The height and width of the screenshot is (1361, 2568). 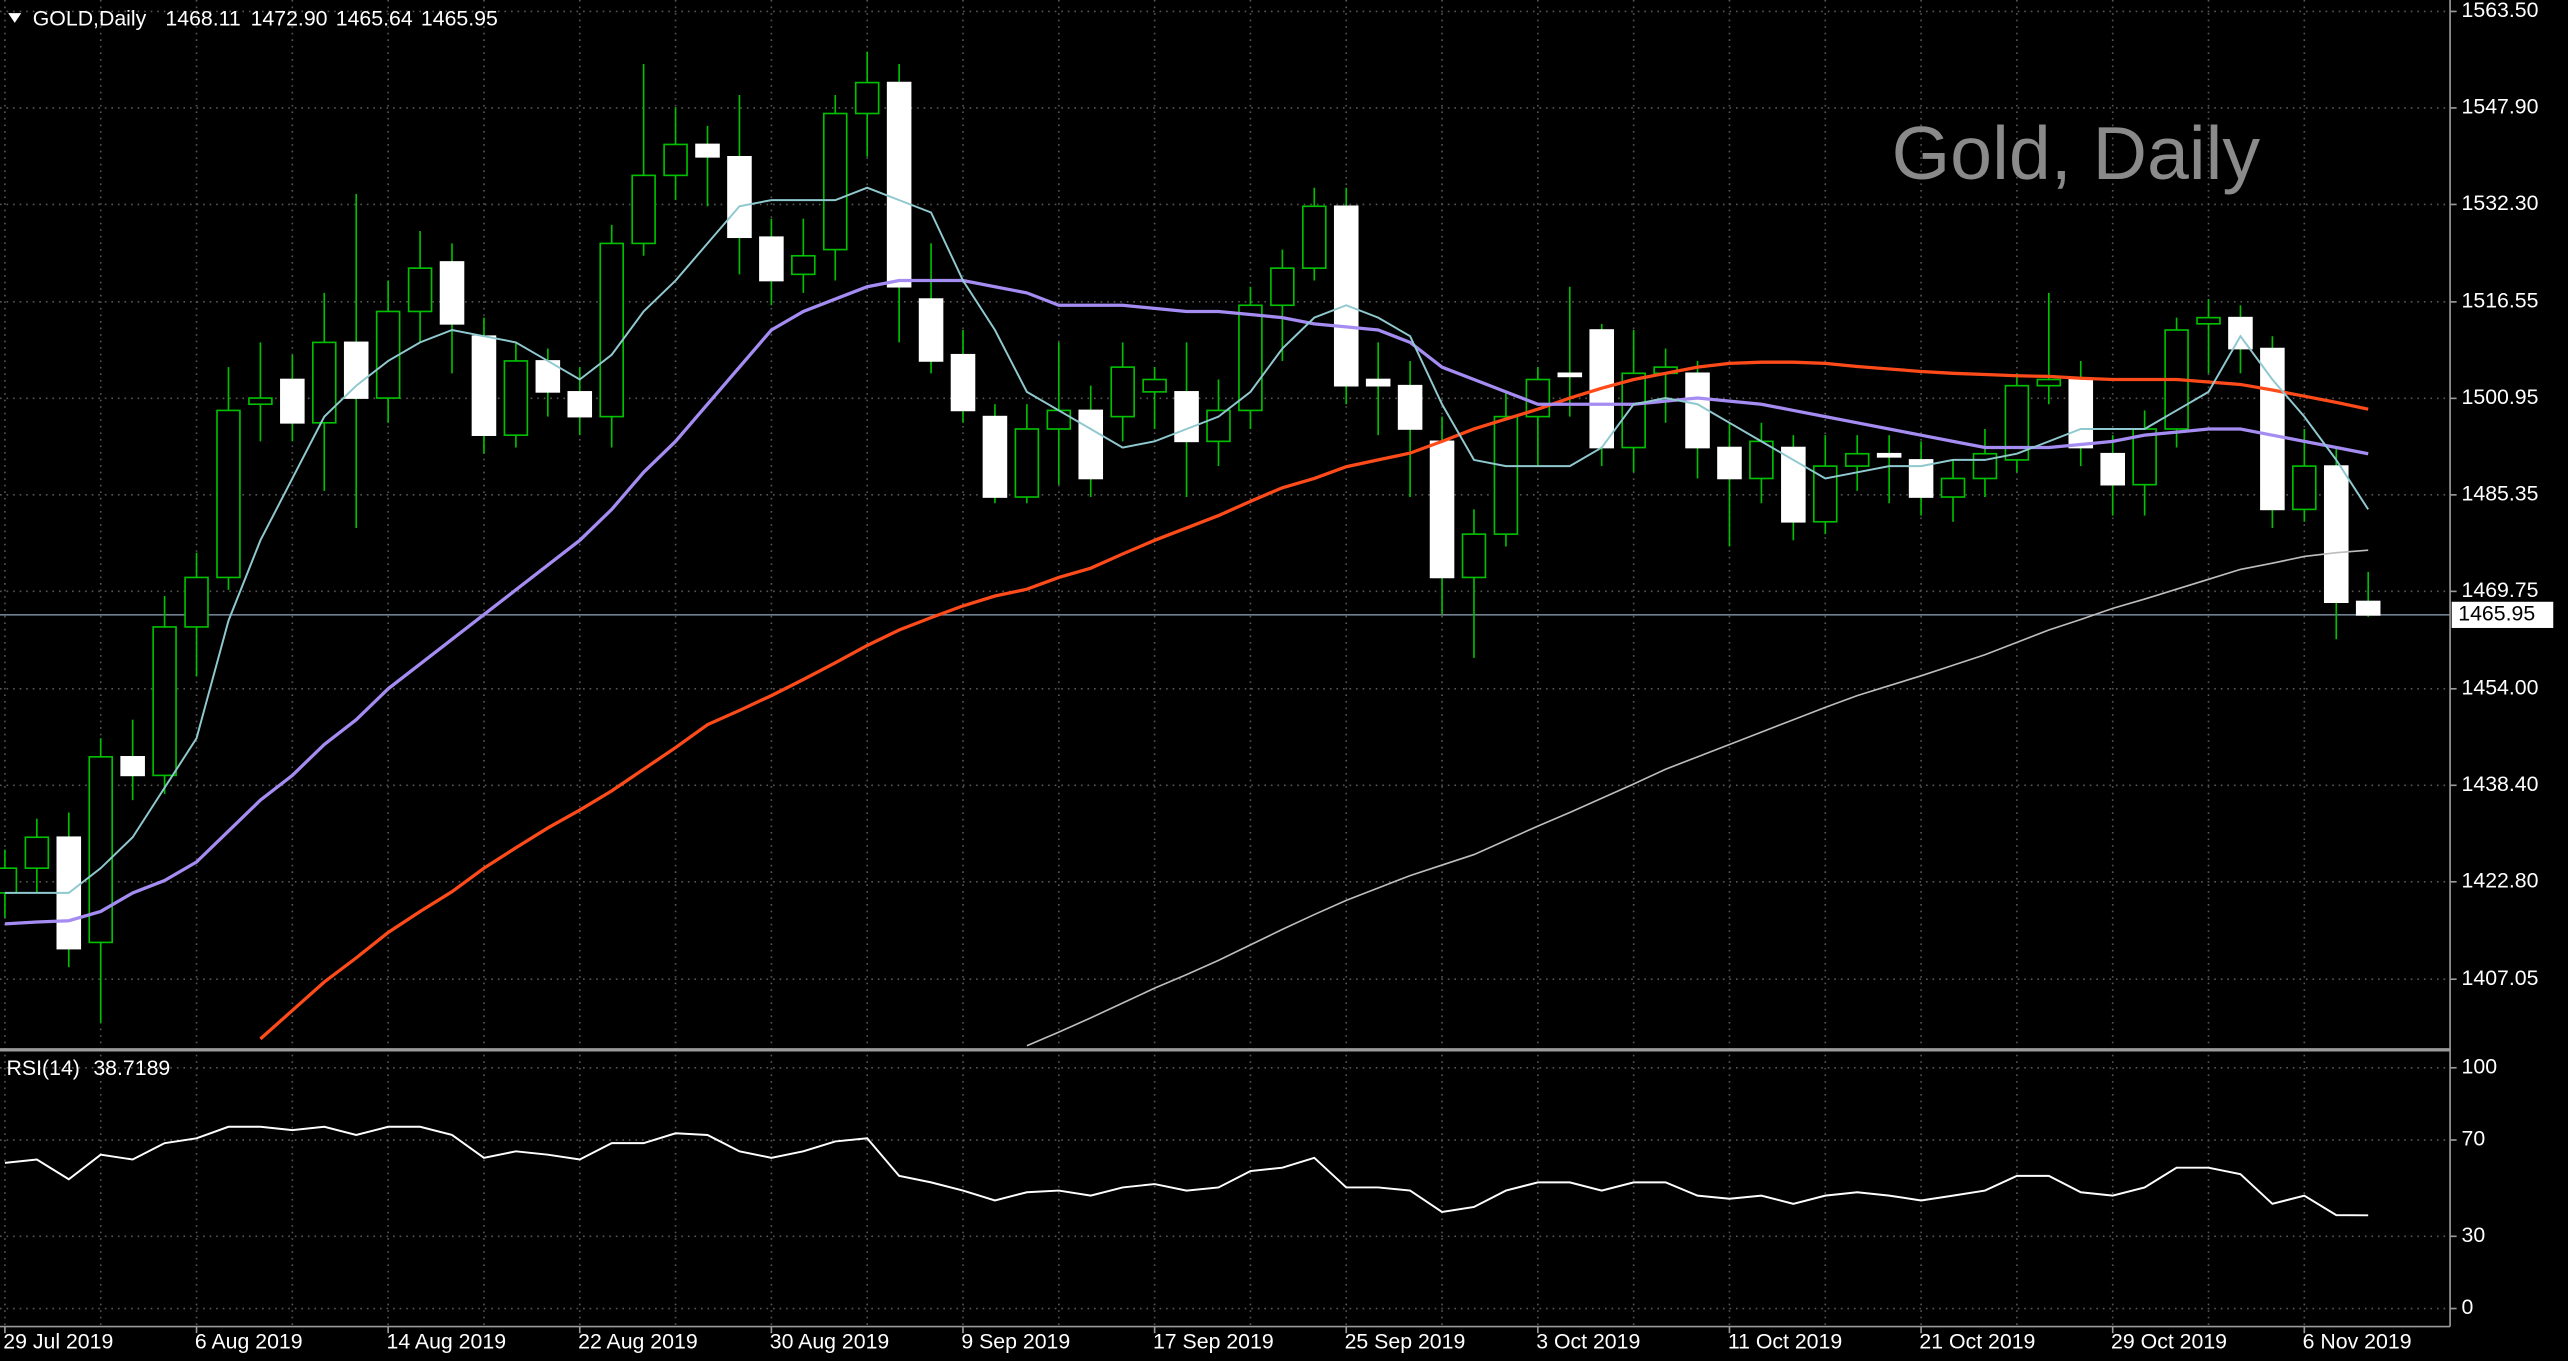 What do you see at coordinates (43, 1068) in the screenshot?
I see `rsi-title: RSI(14)` at bounding box center [43, 1068].